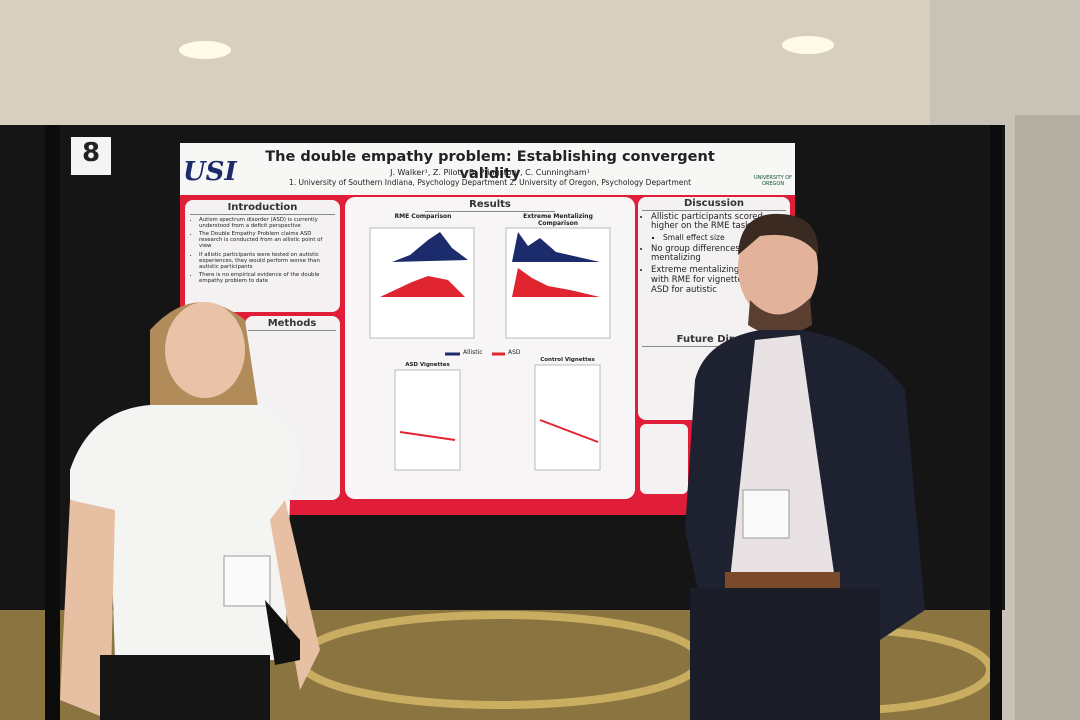  I want to click on section-heading: Methods, so click(292, 324).